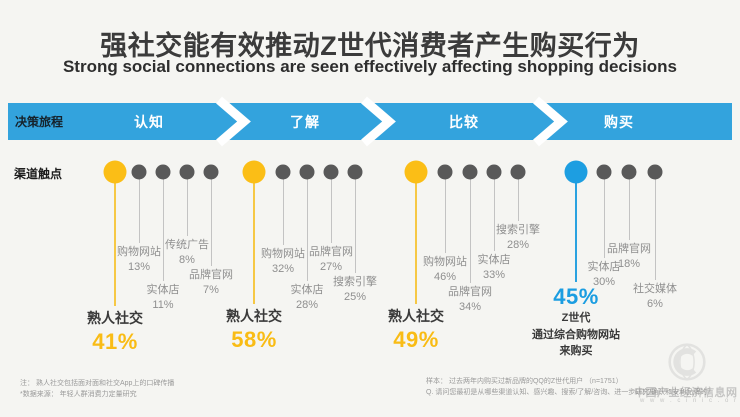  I want to click on channel-value: 18%, so click(629, 264).